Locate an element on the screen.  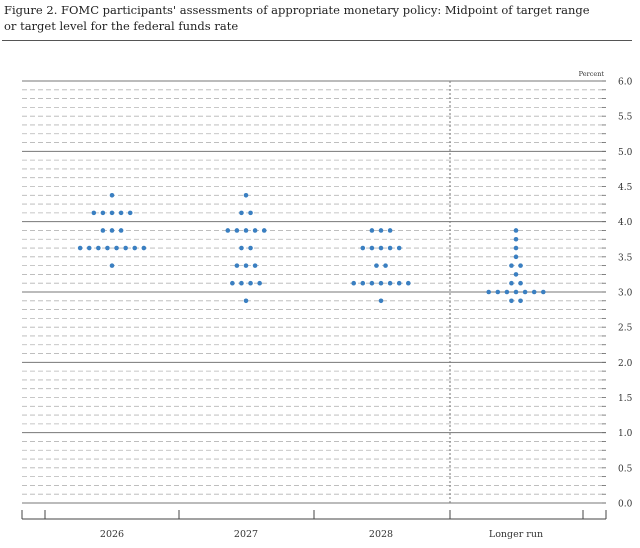
y-tick-label: 3.0 is located at coordinates (625, 294).